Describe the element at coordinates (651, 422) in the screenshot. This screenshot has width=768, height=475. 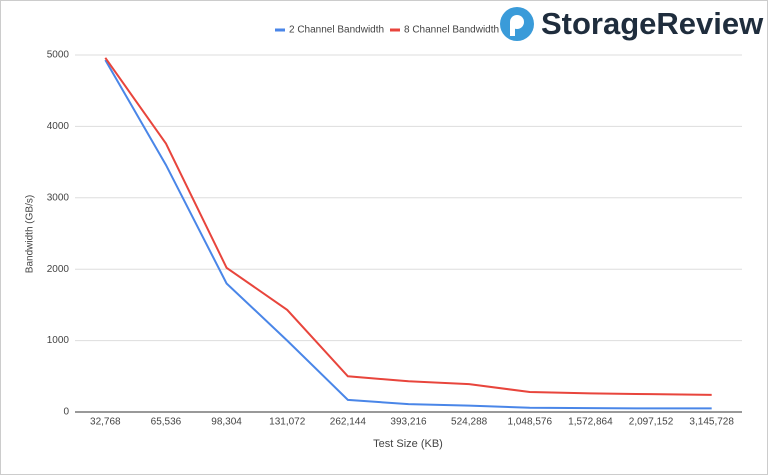
I see `x-tick-label: 2,097,152` at that location.